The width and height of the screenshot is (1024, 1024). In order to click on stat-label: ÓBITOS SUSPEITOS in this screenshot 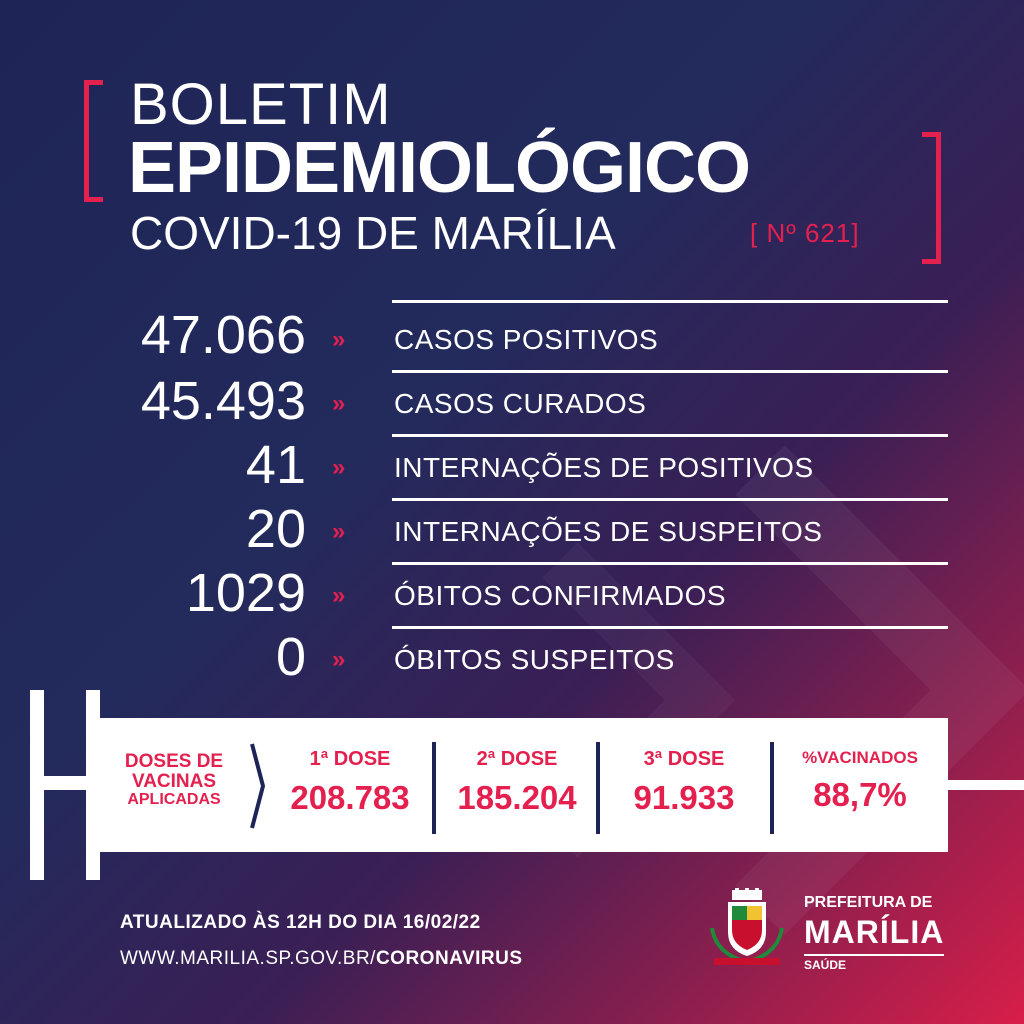, I will do `click(534, 659)`.